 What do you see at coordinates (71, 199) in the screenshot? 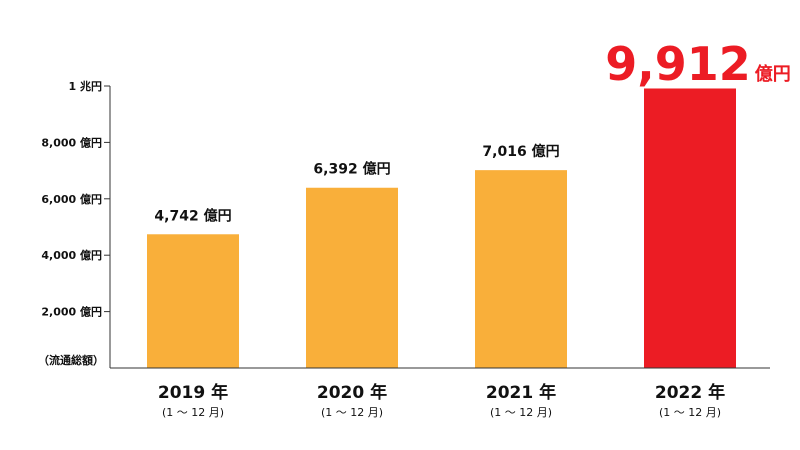
I see `y-tick-label: 6,000 億円` at bounding box center [71, 199].